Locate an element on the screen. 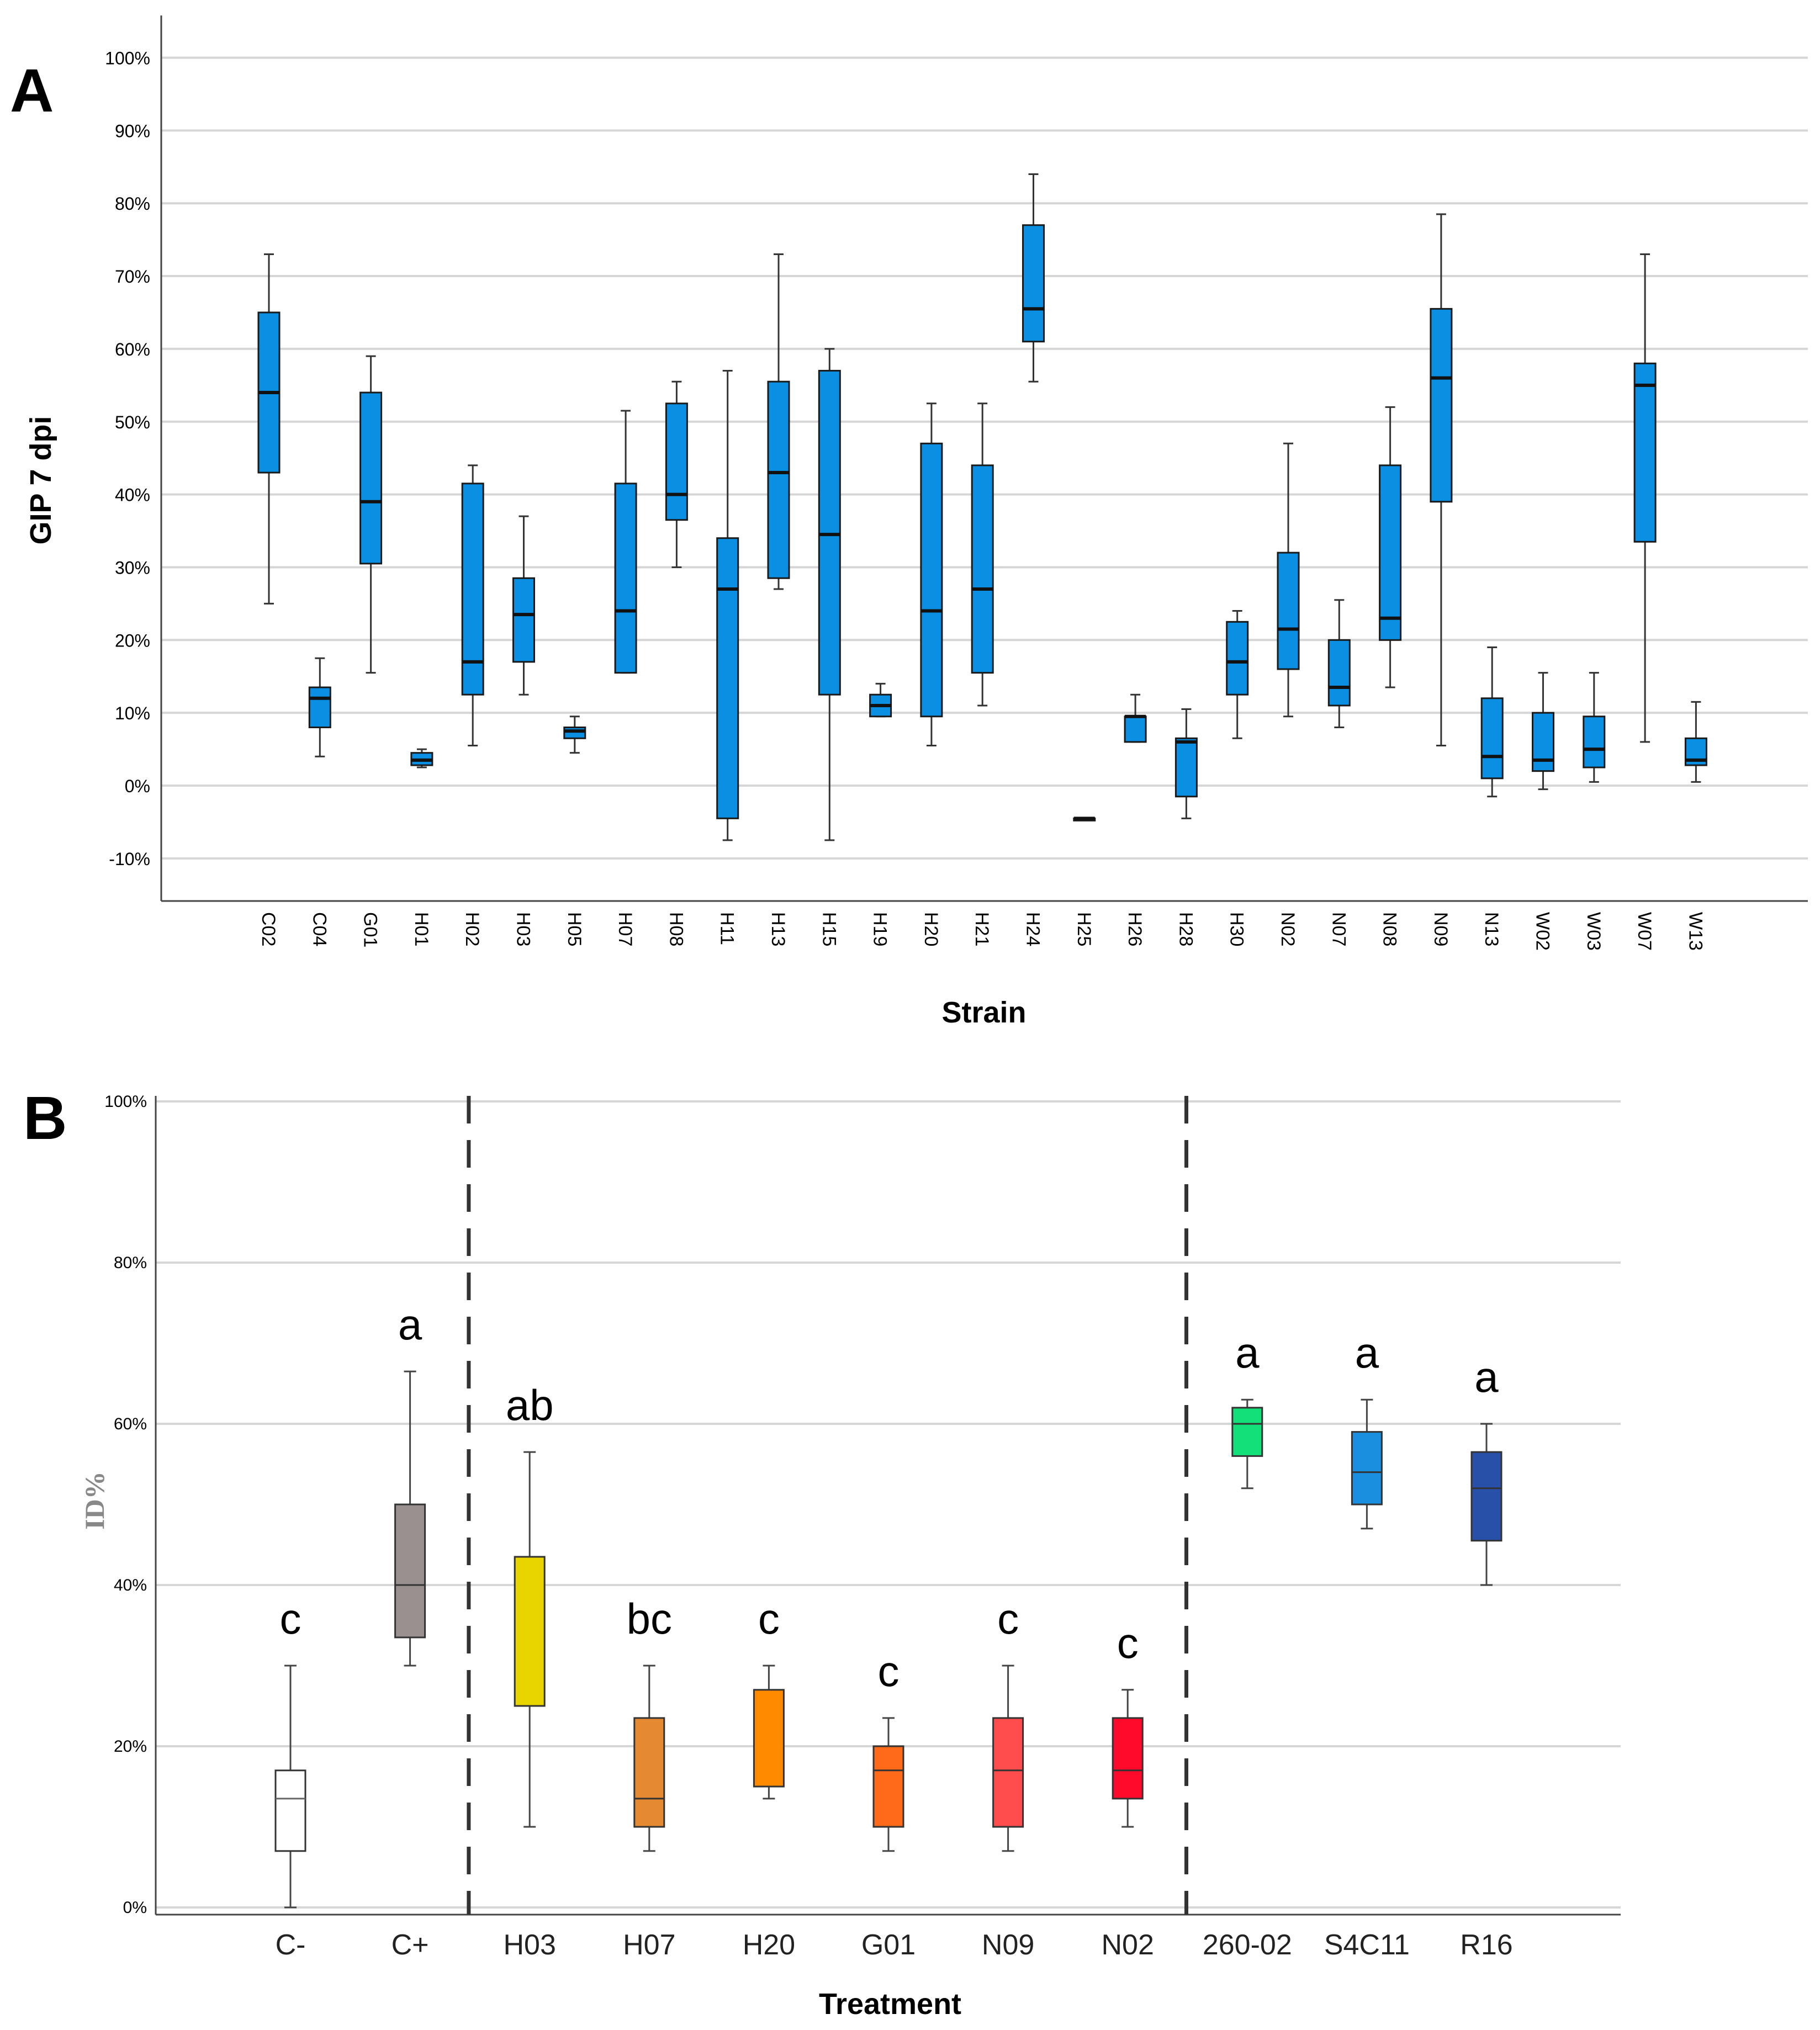 The image size is (1820, 2030). box-c04 is located at coordinates (319, 707).